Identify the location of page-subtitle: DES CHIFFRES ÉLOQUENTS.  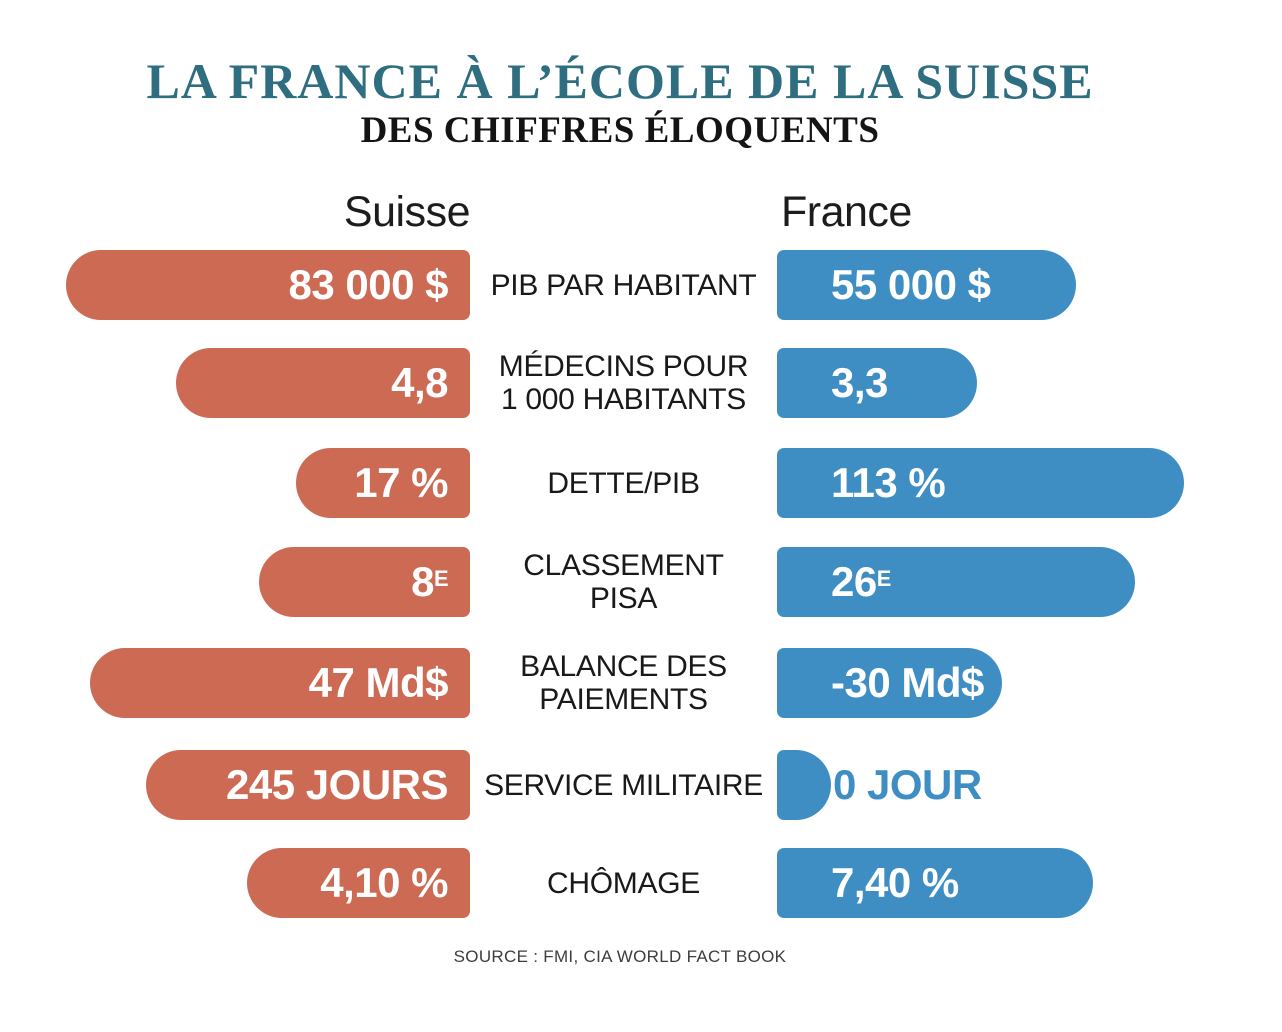
(620, 130).